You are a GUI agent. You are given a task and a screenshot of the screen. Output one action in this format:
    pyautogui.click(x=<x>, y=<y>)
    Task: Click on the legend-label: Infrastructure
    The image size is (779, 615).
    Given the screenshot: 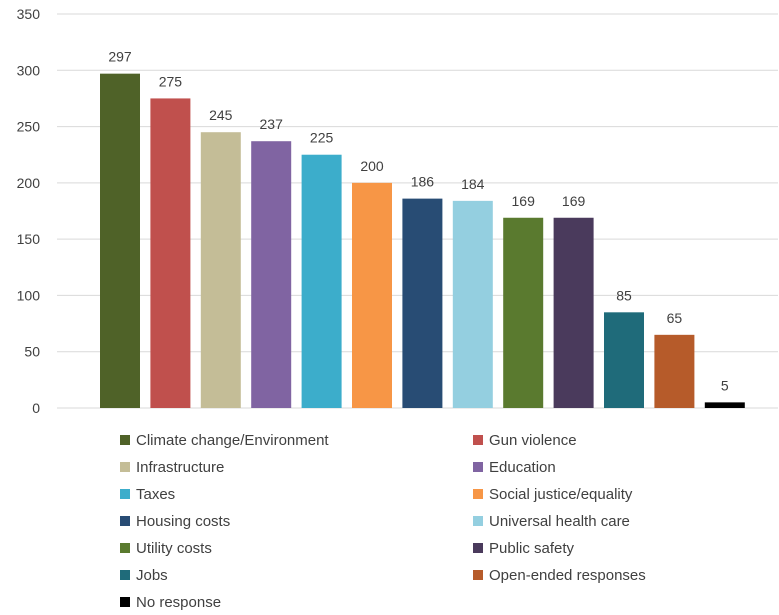 What is the action you would take?
    pyautogui.click(x=180, y=467)
    